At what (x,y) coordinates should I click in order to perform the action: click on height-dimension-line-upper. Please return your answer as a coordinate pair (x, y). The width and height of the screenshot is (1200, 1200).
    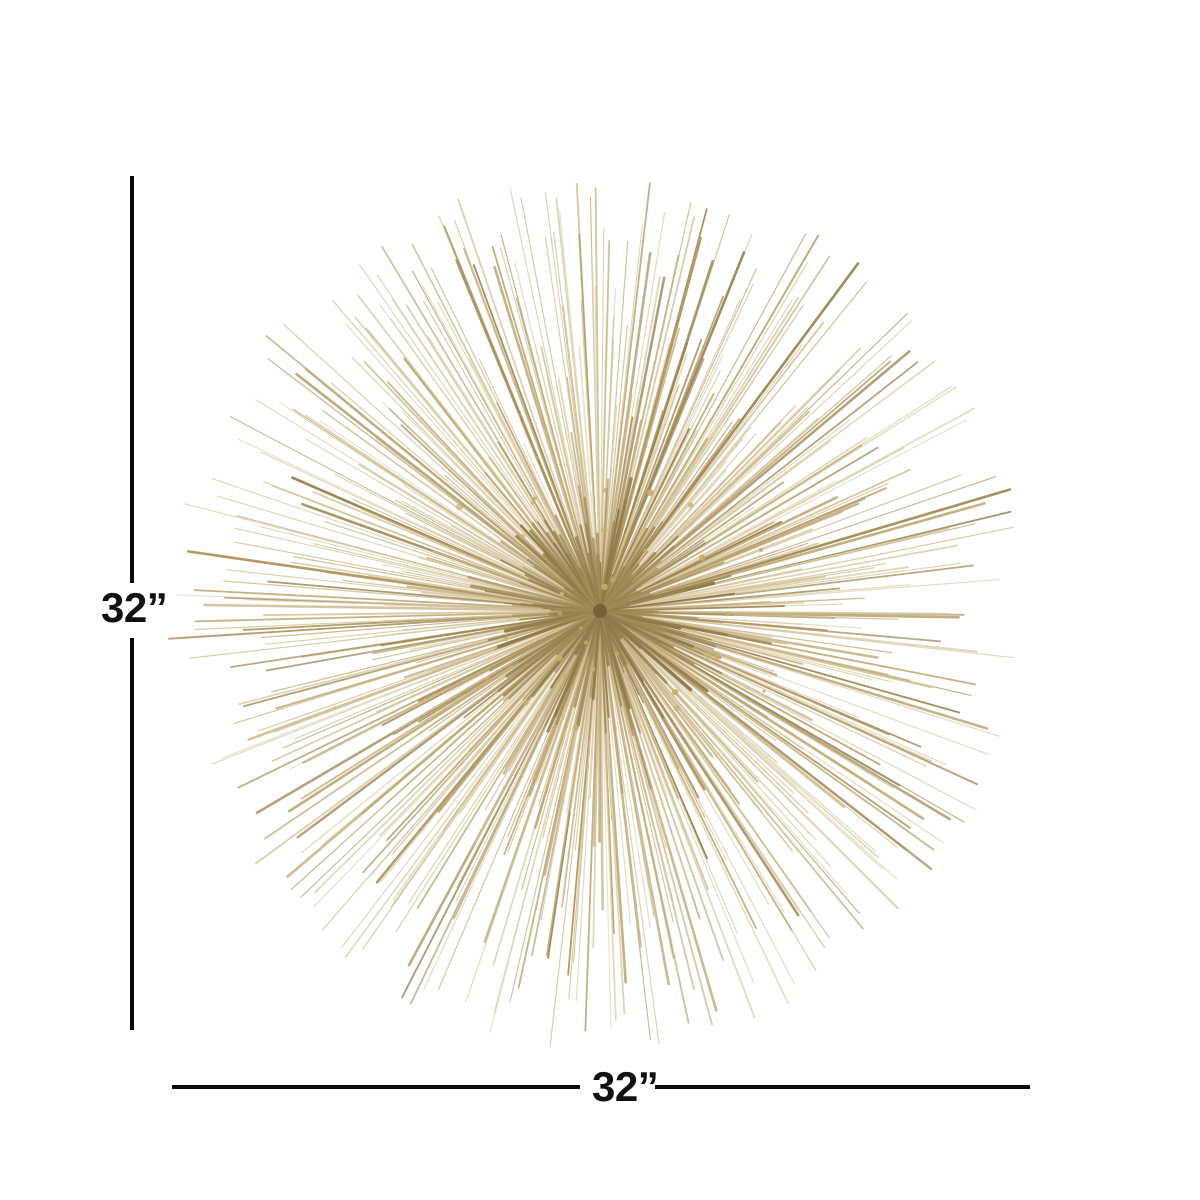
    Looking at the image, I should click on (132, 379).